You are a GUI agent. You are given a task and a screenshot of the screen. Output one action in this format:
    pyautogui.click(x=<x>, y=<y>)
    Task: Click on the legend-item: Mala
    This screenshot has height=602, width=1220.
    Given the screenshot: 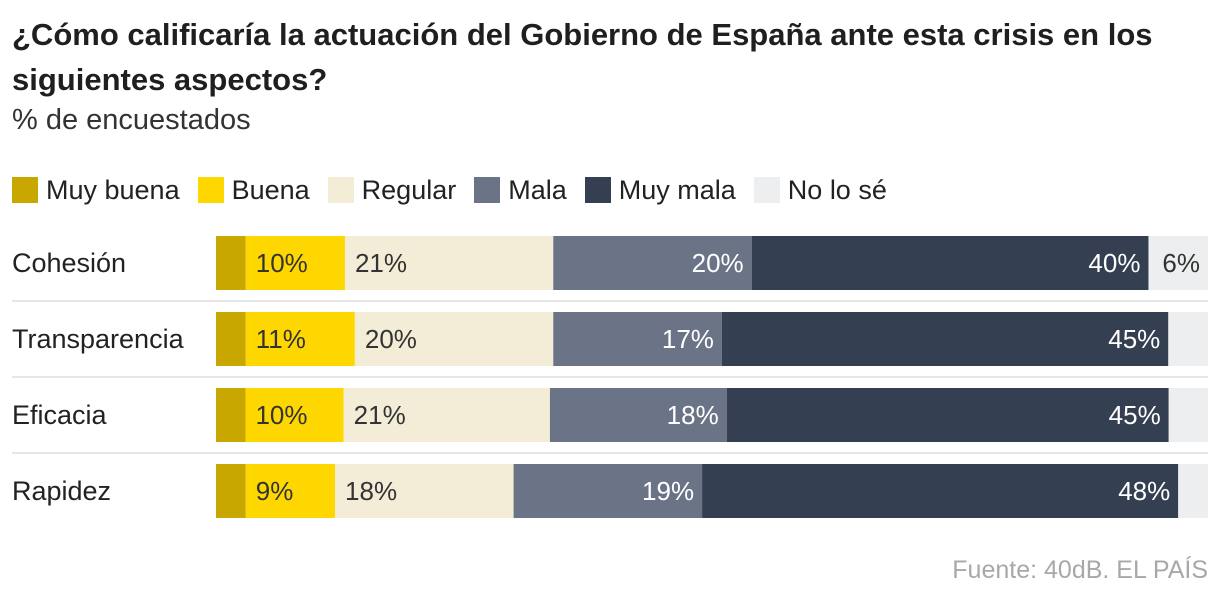 What is the action you would take?
    pyautogui.click(x=520, y=190)
    